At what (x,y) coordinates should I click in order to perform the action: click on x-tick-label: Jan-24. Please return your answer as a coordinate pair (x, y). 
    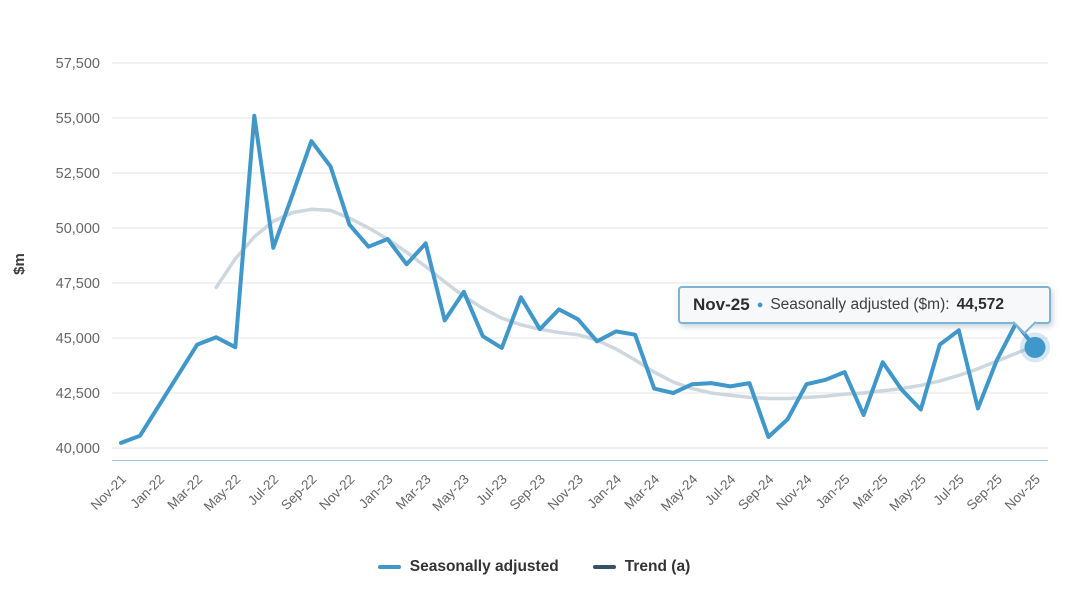
    Looking at the image, I should click on (604, 491).